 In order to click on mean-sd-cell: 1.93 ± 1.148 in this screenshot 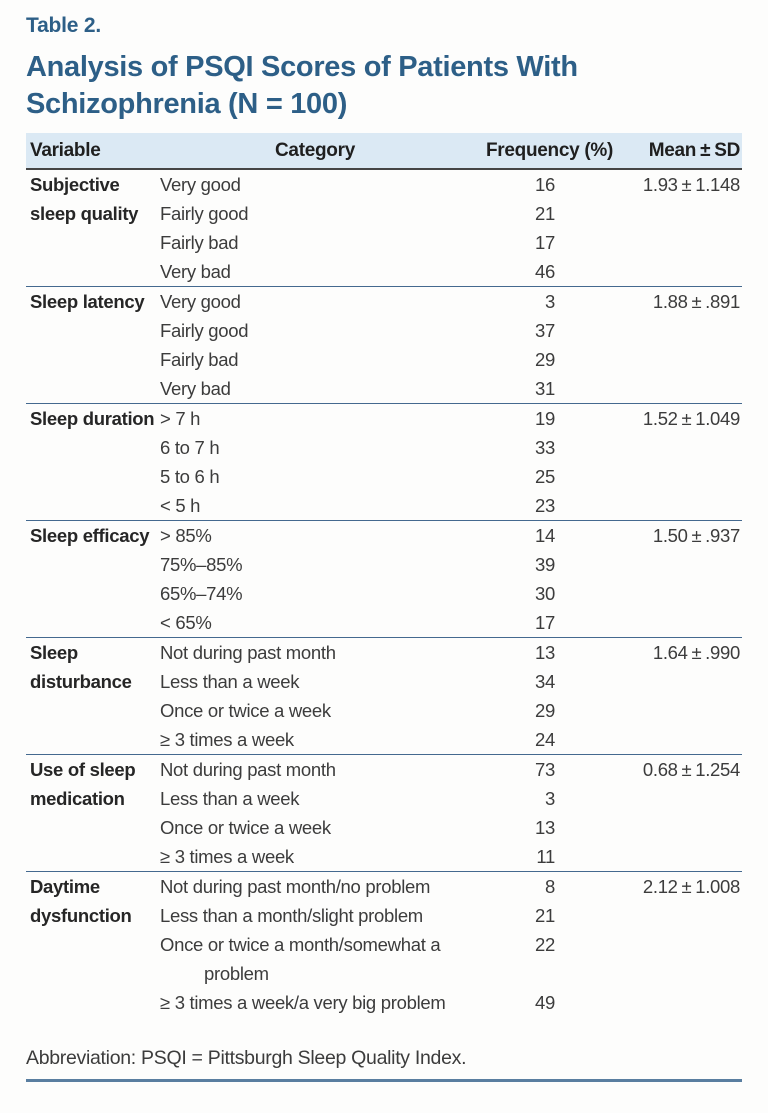, I will do `click(691, 184)`.